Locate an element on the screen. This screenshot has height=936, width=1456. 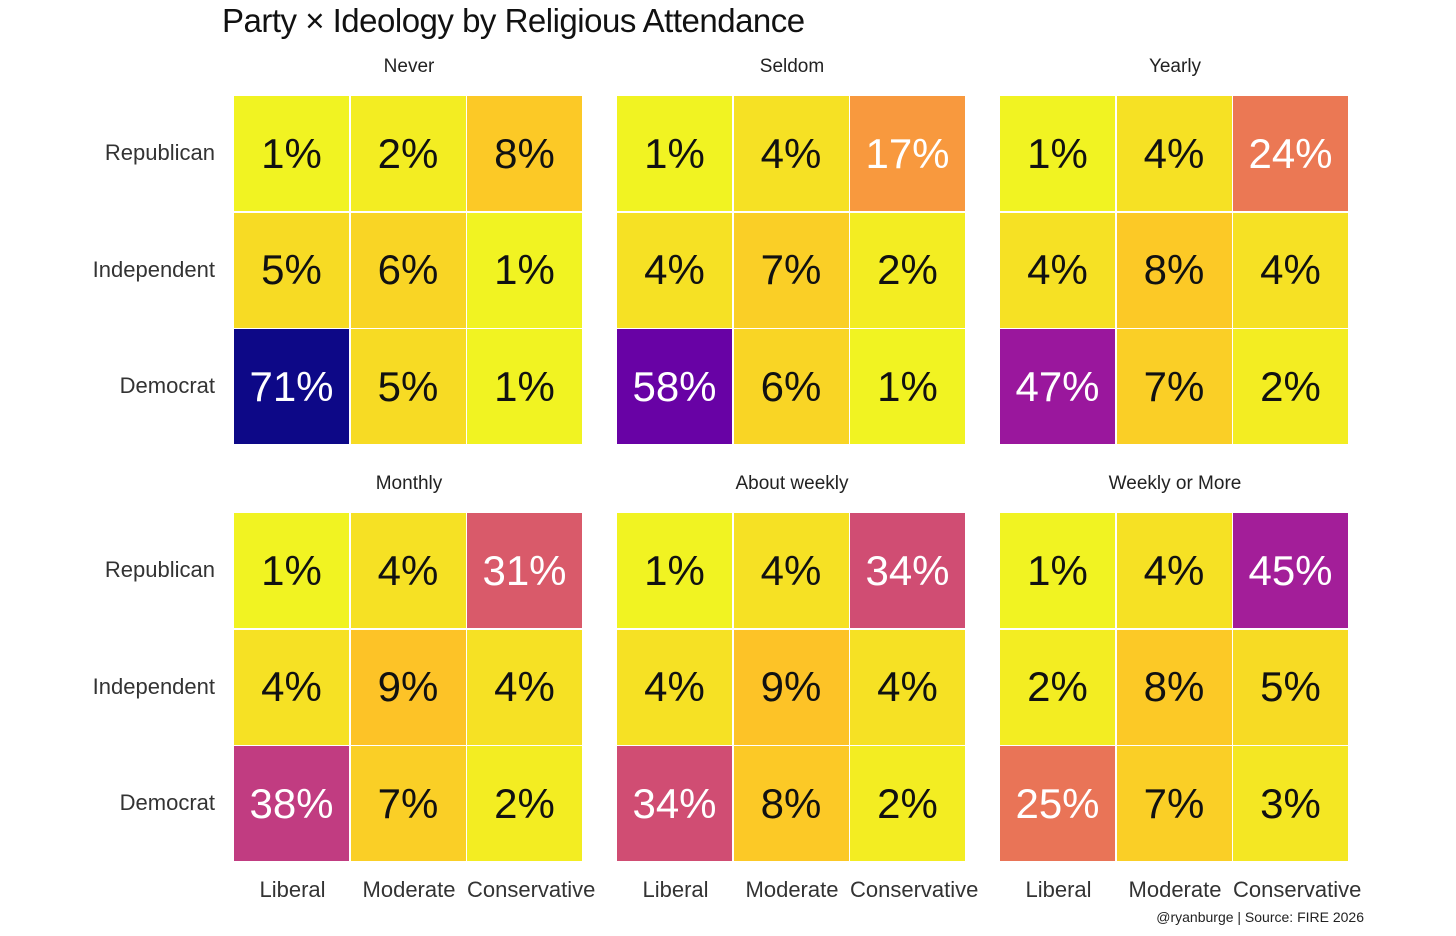
heatmap-cell: 17% is located at coordinates (907, 153).